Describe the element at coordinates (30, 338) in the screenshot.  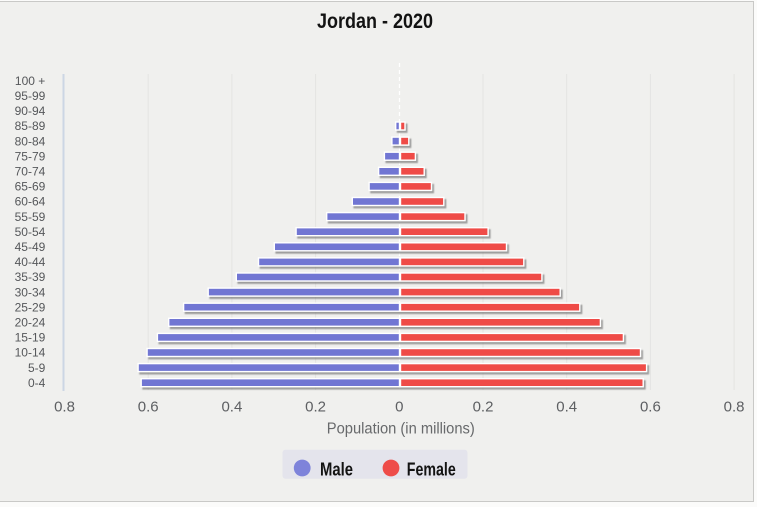
I see `svg-text: 15-19` at that location.